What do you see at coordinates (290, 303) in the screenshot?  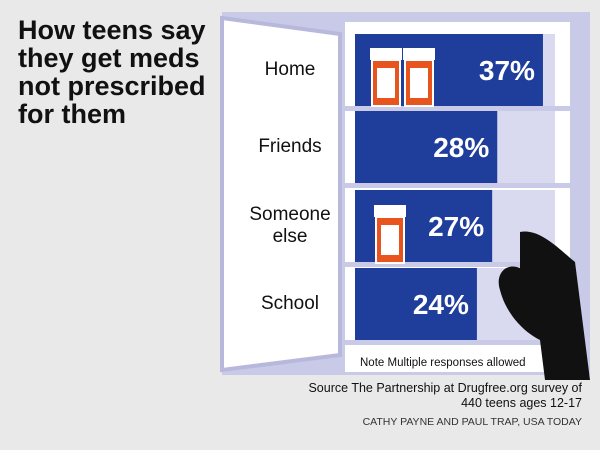 I see `category-label: School` at bounding box center [290, 303].